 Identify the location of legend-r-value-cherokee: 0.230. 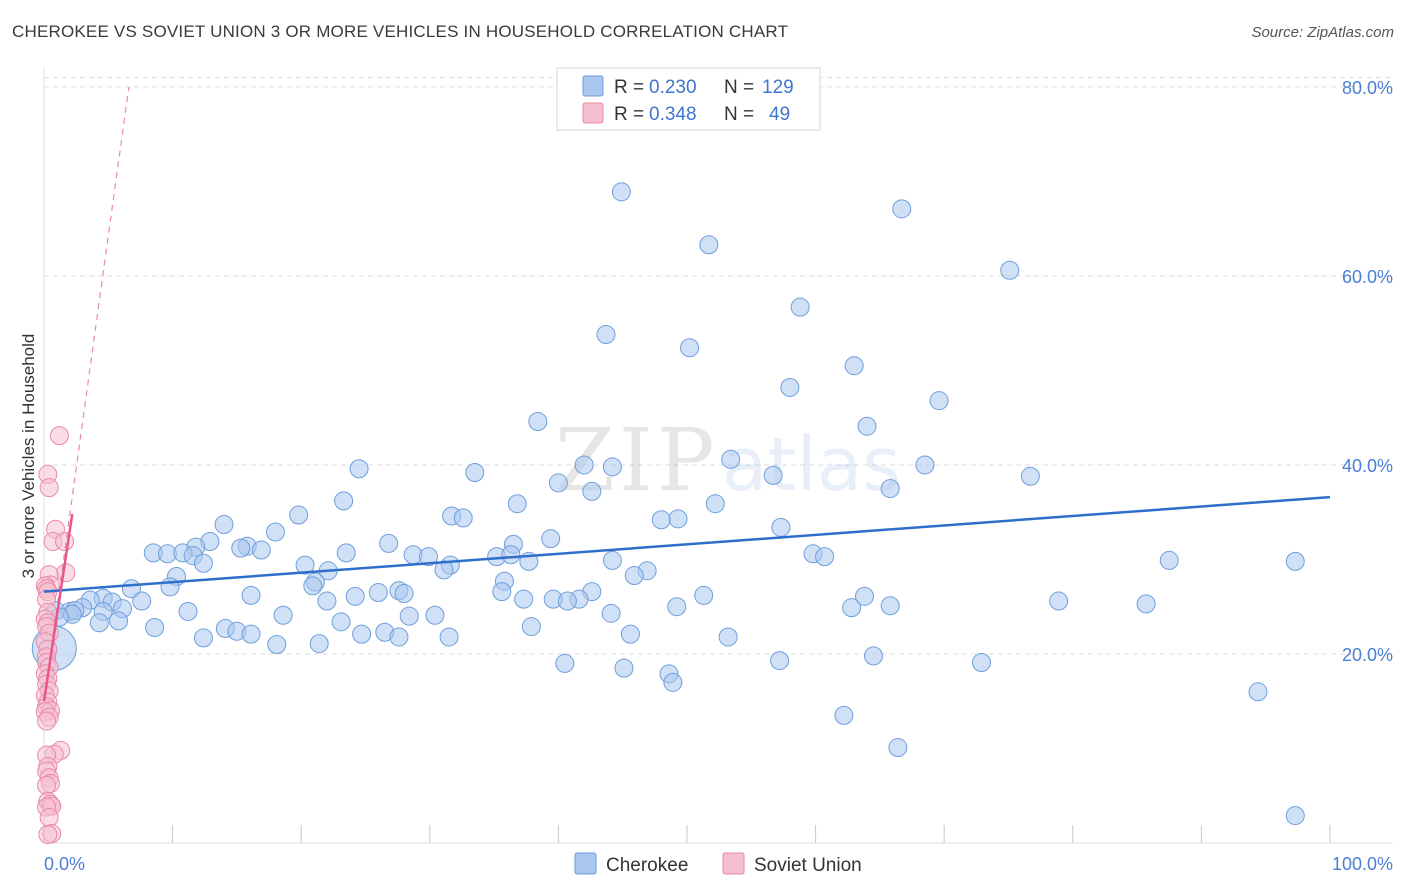
(673, 87).